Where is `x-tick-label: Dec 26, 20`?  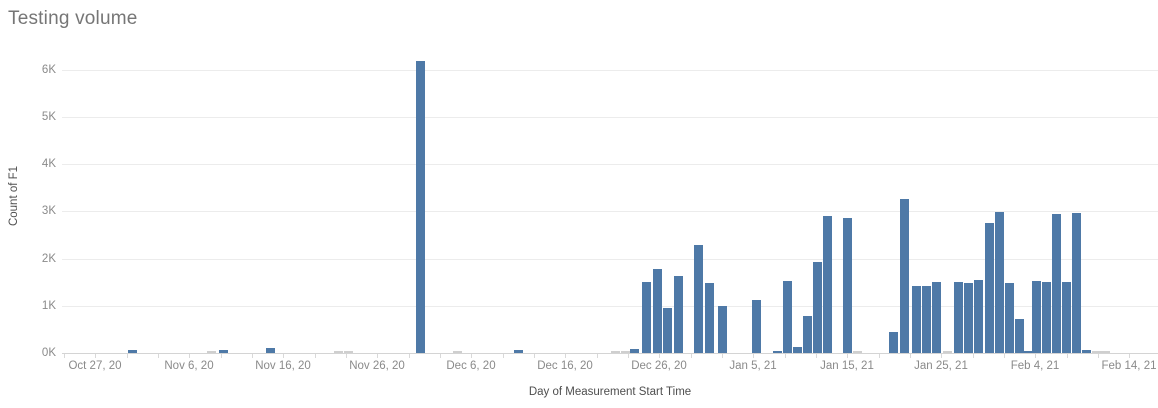
x-tick-label: Dec 26, 20 is located at coordinates (659, 366).